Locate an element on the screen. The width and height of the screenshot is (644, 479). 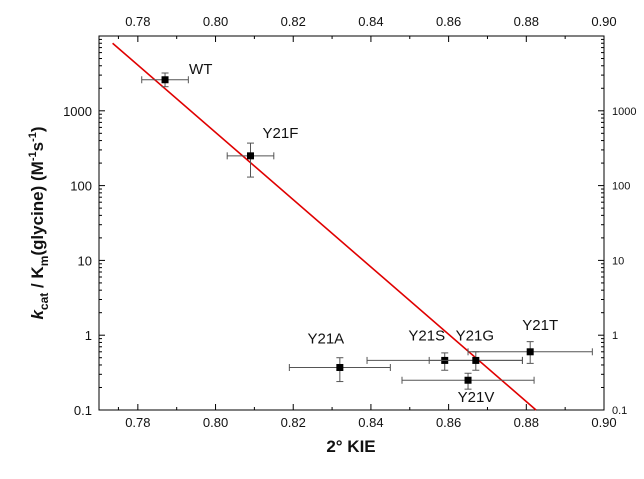
data-point-group: Y21T is located at coordinates (530, 340).